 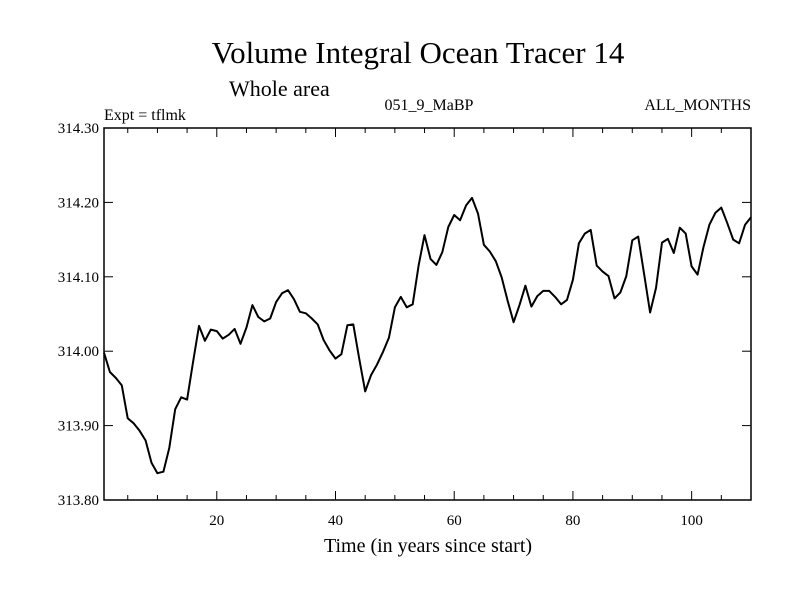 I want to click on run-label: 051_9_MaBP, so click(x=429, y=105).